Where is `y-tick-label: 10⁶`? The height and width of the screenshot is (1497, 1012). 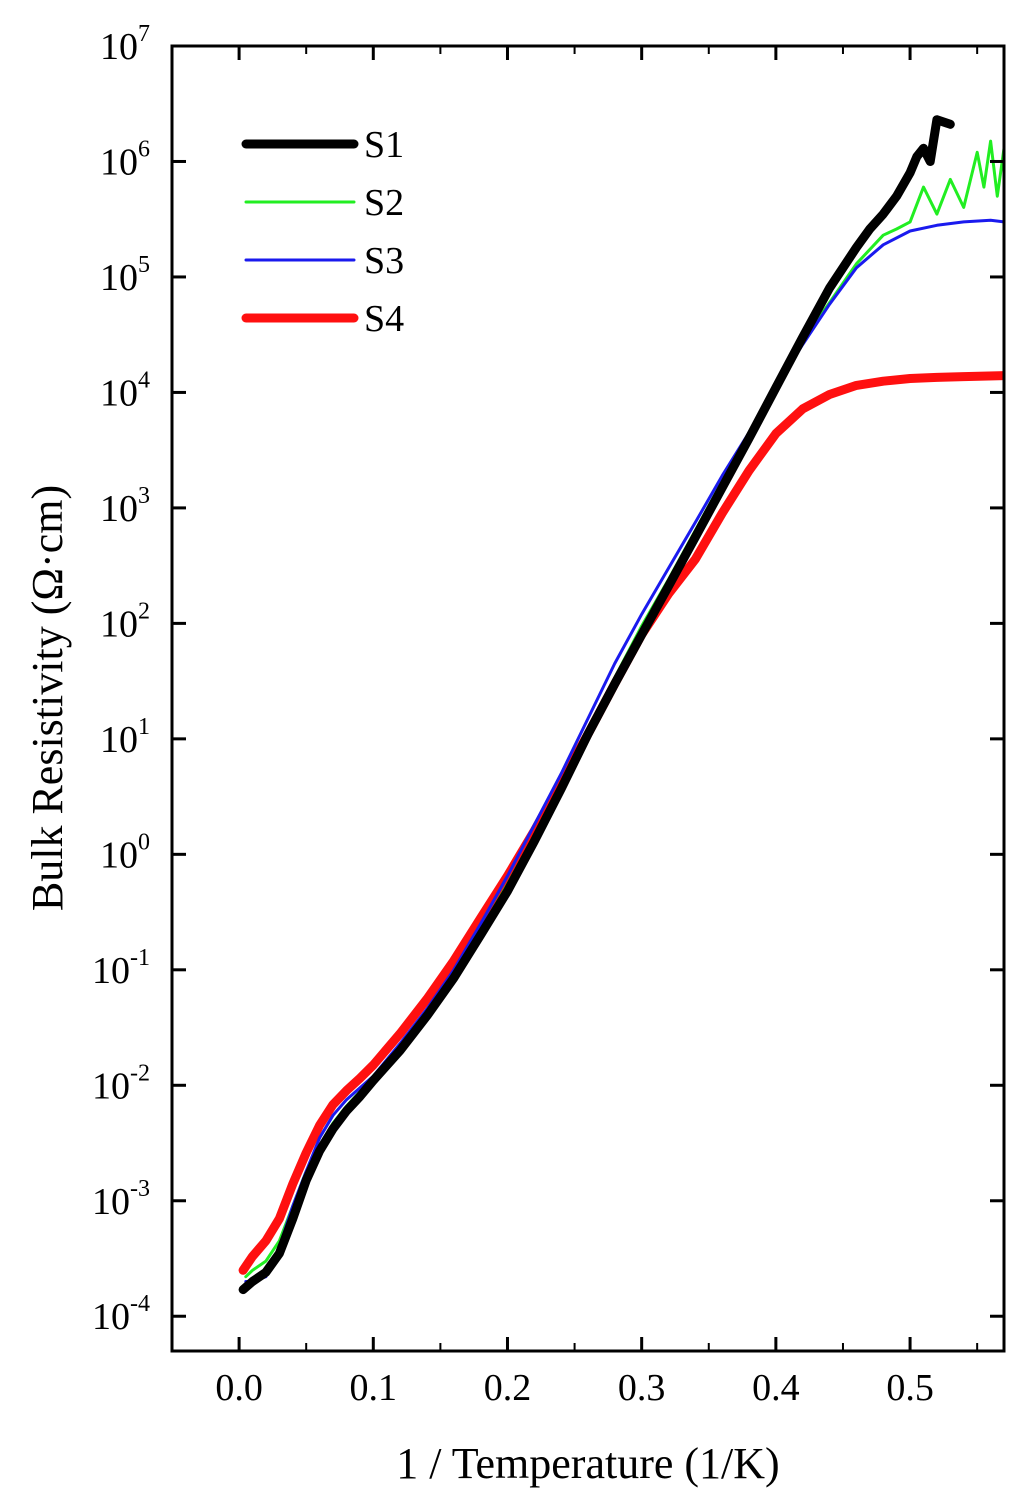
y-tick-label: 10⁶ is located at coordinates (125, 159).